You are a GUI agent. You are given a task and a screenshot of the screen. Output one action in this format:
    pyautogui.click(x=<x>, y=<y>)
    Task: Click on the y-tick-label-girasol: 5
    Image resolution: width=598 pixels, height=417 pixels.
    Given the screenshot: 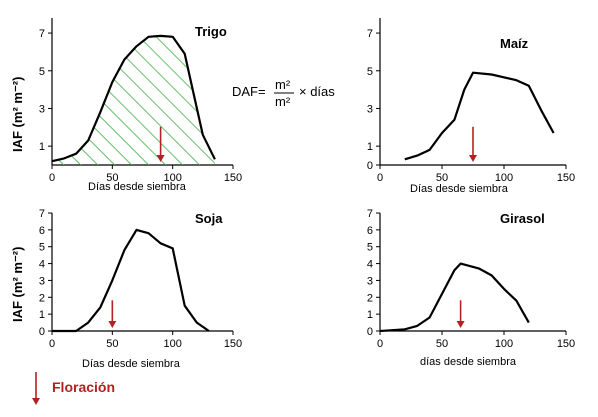 What is the action you would take?
    pyautogui.click(x=370, y=248)
    